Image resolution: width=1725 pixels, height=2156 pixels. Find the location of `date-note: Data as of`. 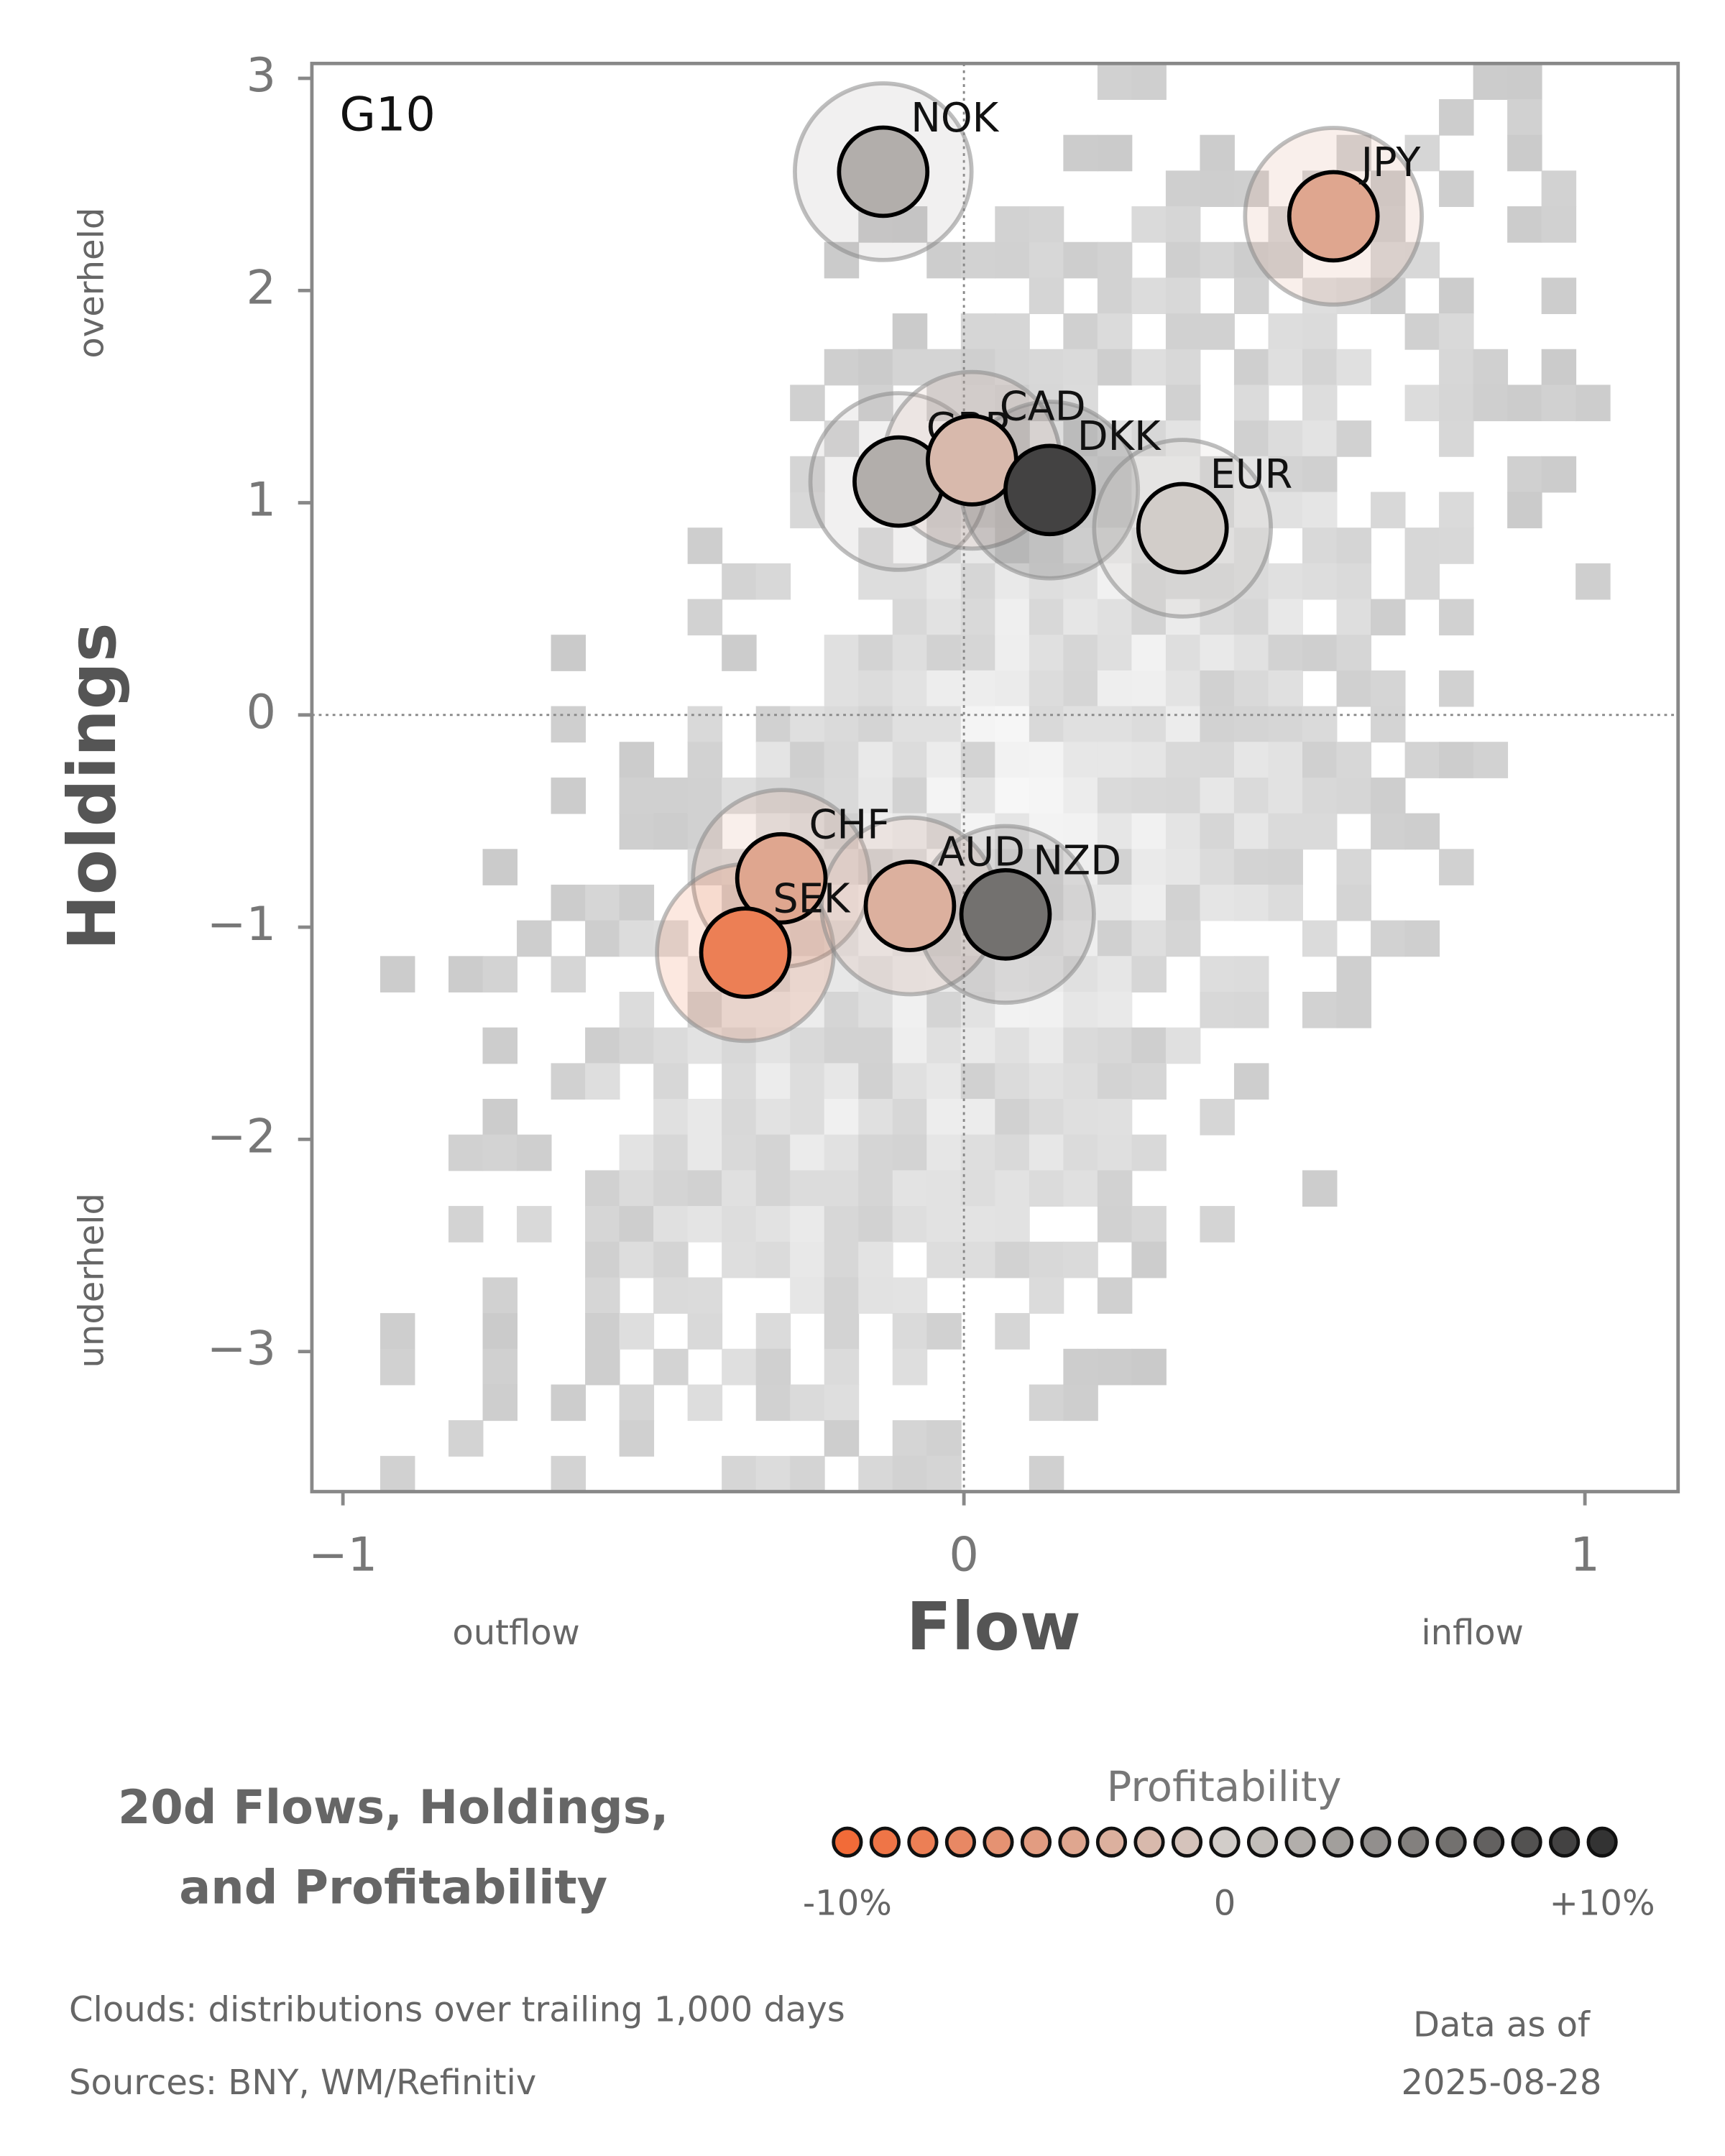

date-note: Data as of is located at coordinates (1502, 2024).